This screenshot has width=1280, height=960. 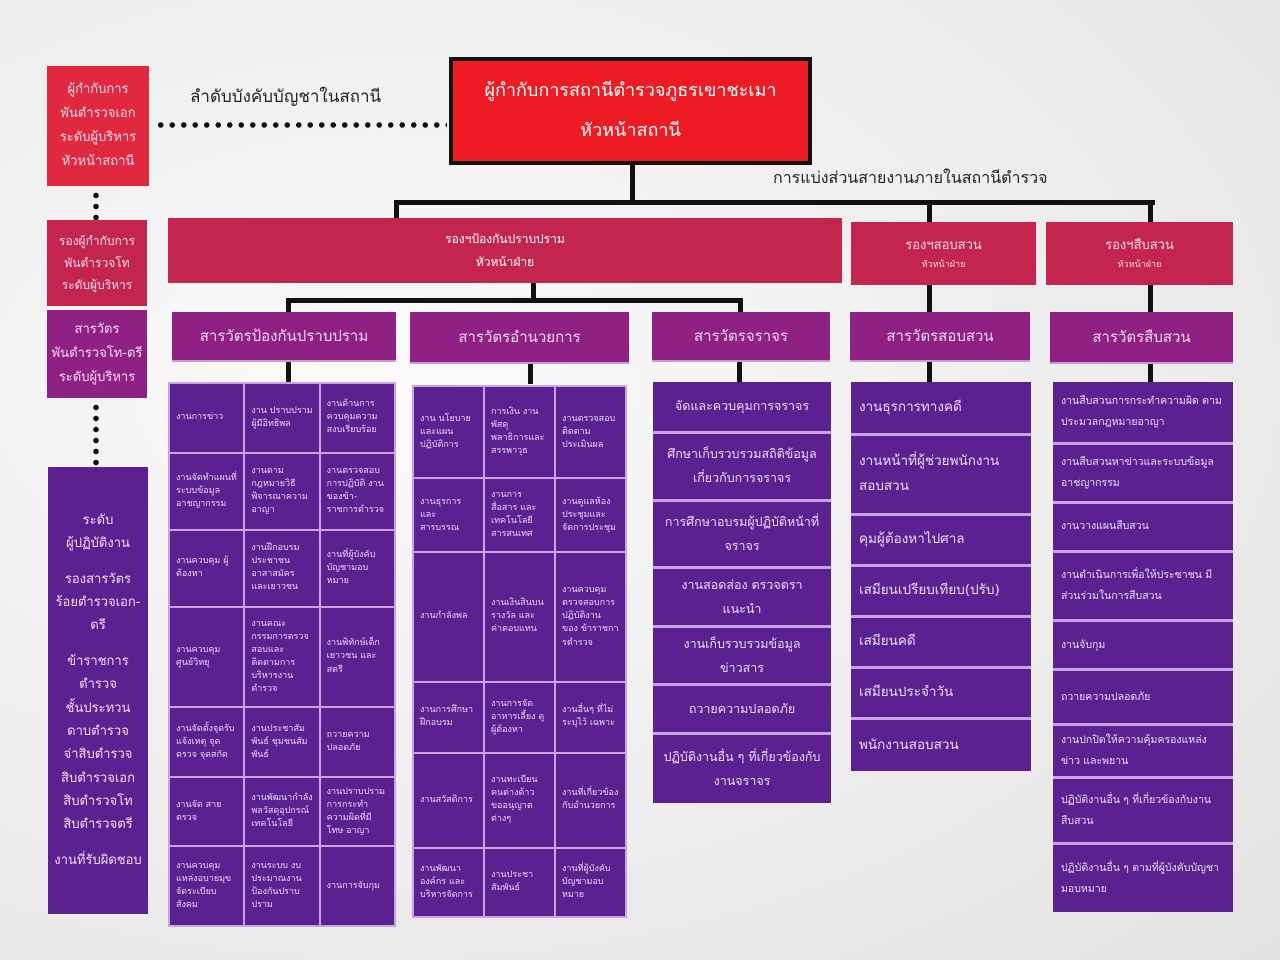 What do you see at coordinates (941, 539) in the screenshot?
I see `duty-item: คุมผู้ต้องหาไปศาล` at bounding box center [941, 539].